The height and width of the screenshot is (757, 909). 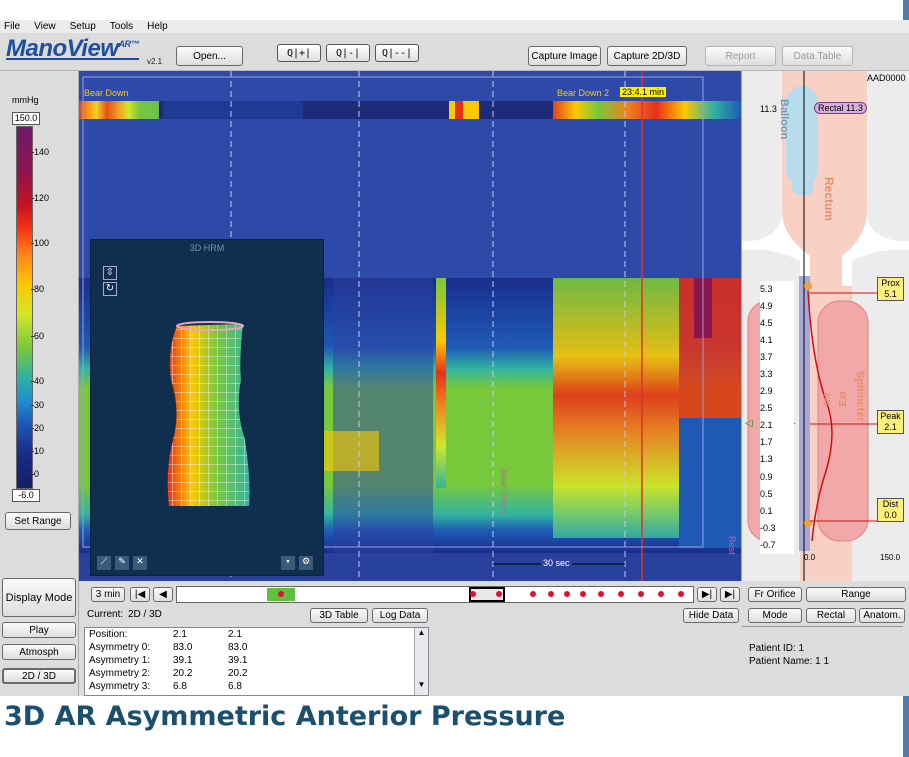 I want to click on skip-start-icon: |◀, so click(x=140, y=594).